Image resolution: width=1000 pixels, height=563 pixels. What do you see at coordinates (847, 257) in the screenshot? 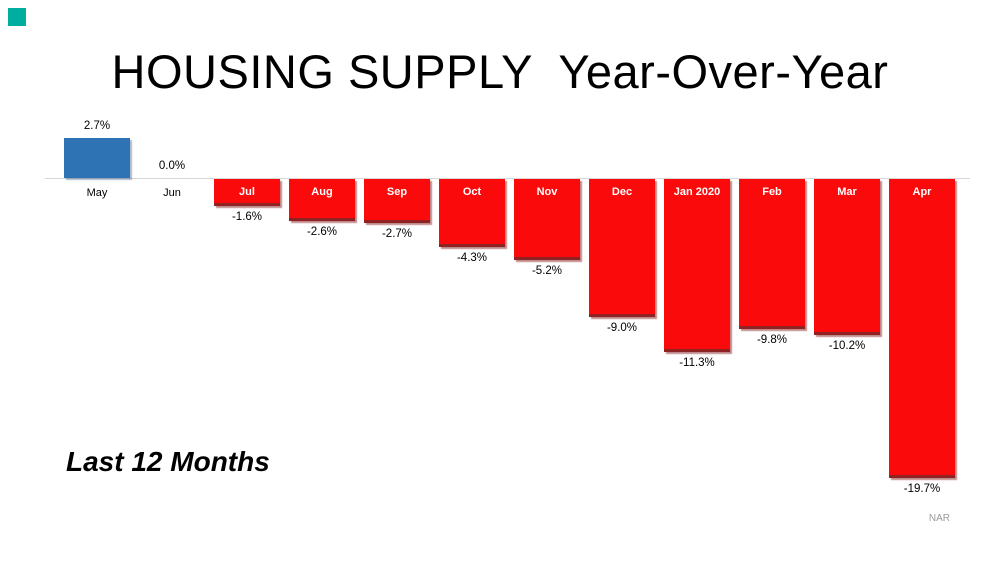
I see `bar-mar` at bounding box center [847, 257].